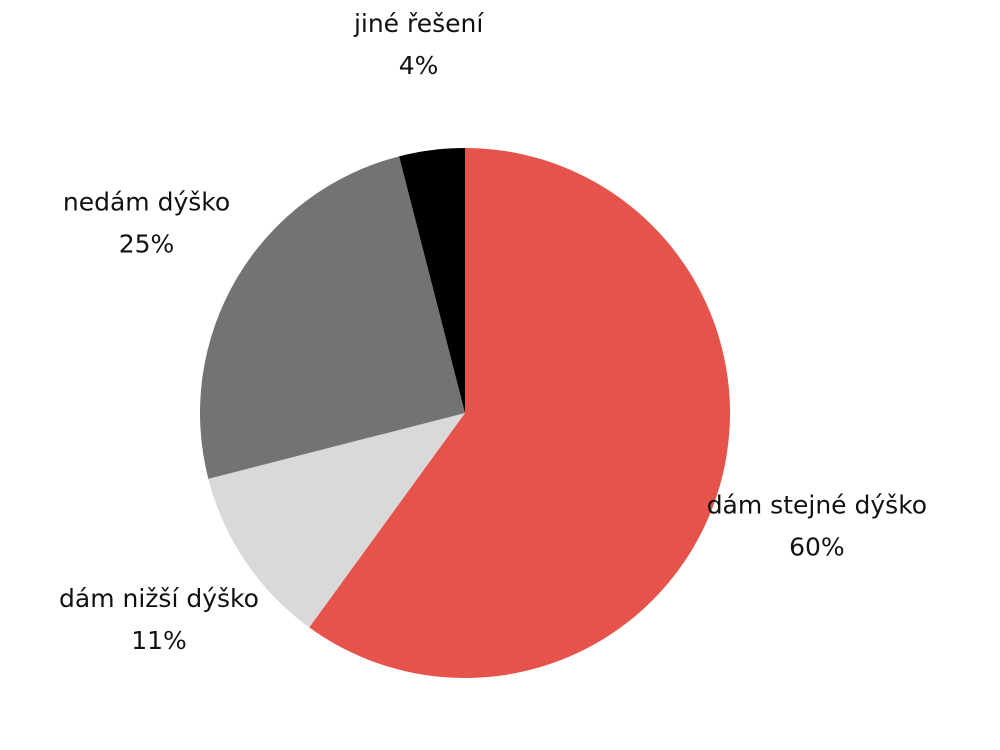 The image size is (1000, 750). Describe the element at coordinates (418, 23) in the screenshot. I see `slice-label: jiné řešení` at that location.